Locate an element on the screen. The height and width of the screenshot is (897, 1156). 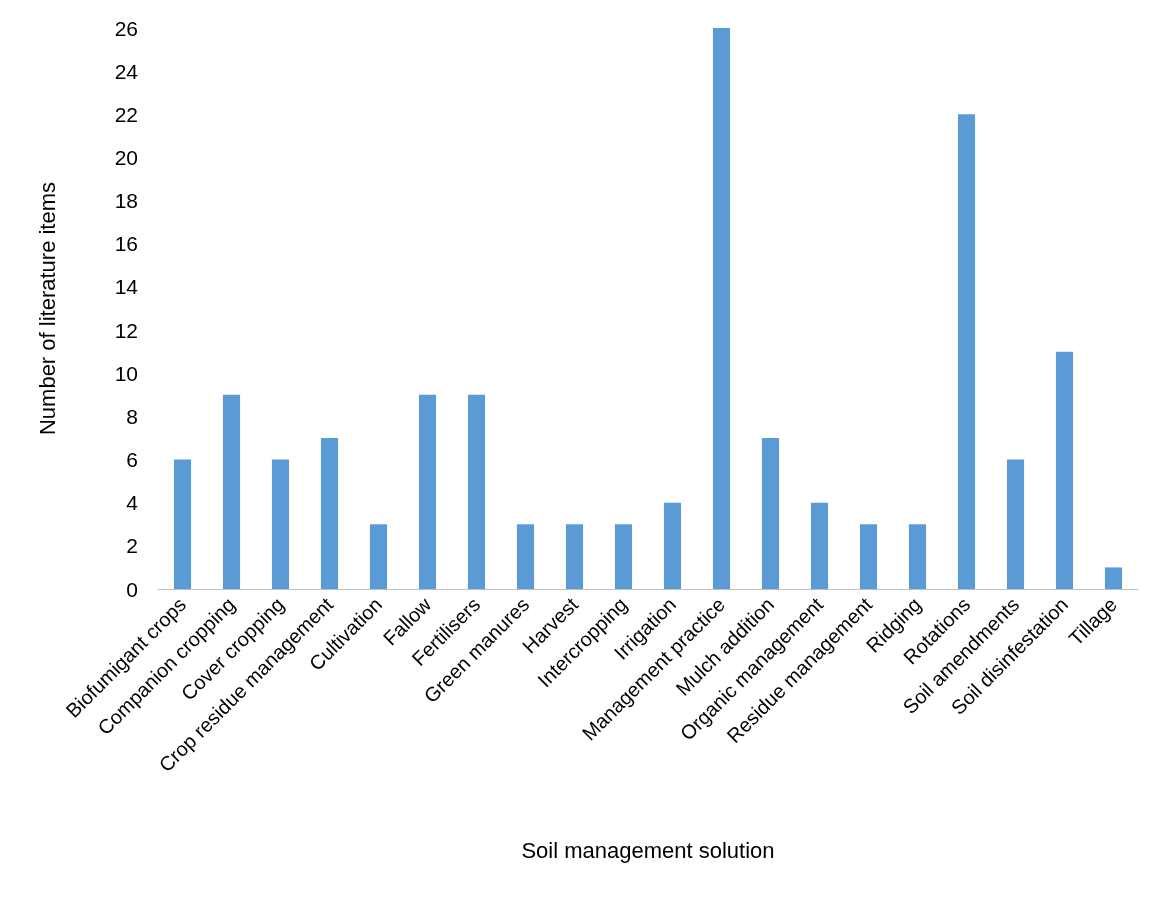
y-tick-label: 16 is located at coordinates (126, 244).